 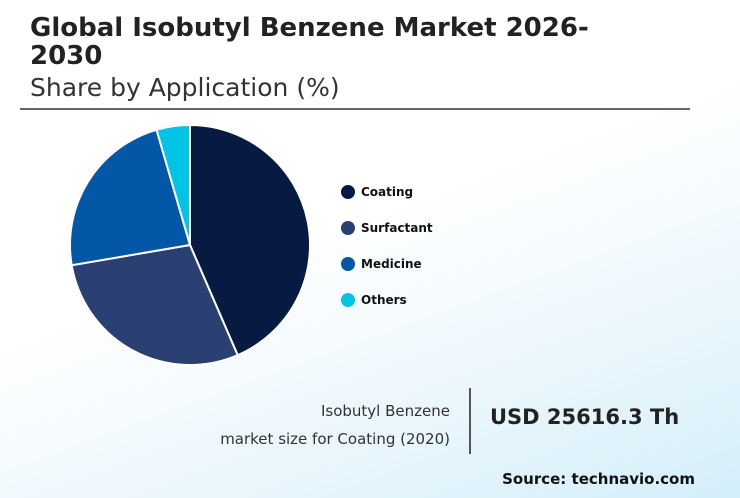 I want to click on legend-label: Others, so click(x=384, y=300).